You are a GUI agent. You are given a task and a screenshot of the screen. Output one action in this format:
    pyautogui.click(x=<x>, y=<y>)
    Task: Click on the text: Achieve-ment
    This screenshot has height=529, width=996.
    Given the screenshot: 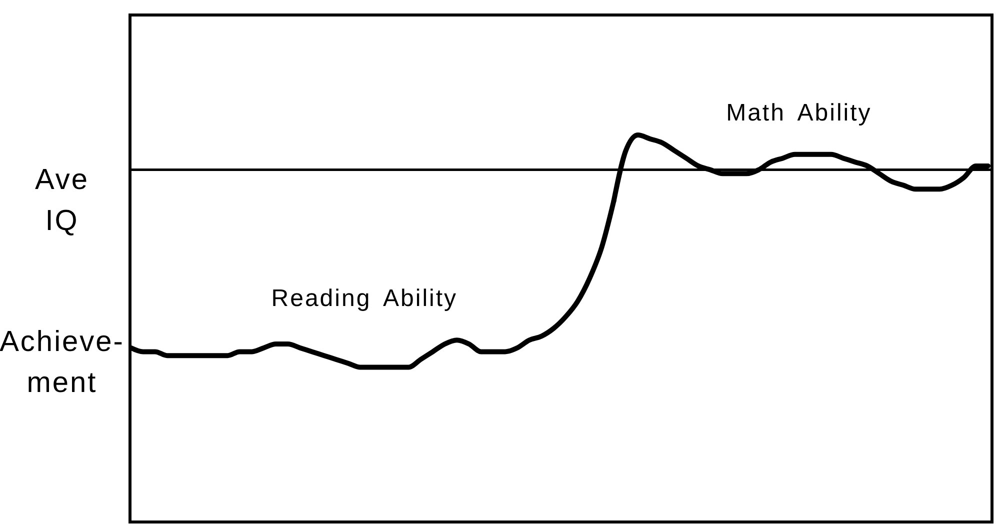 What is the action you would take?
    pyautogui.click(x=62, y=362)
    